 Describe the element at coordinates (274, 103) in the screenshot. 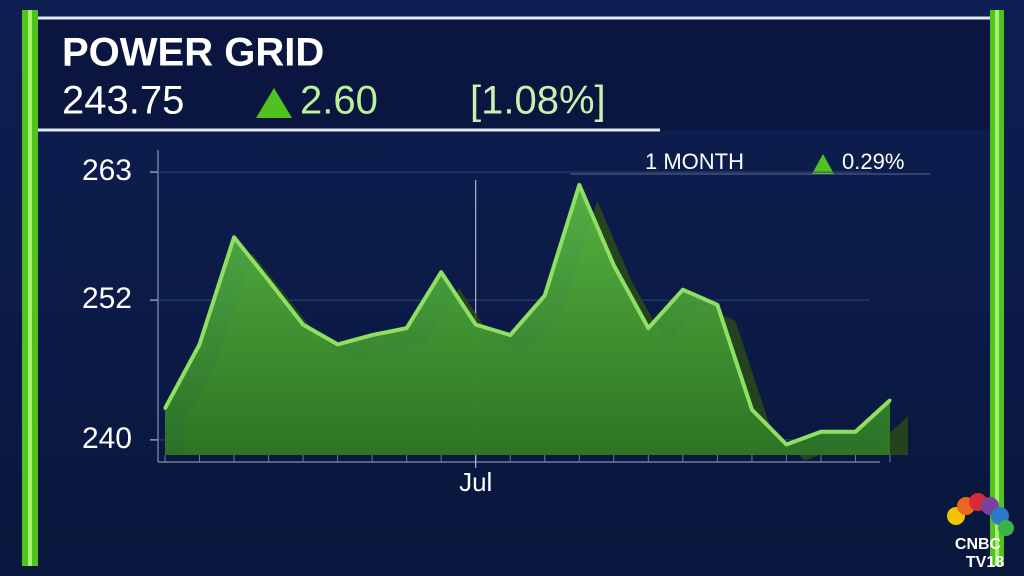

I see `up-arrow` at that location.